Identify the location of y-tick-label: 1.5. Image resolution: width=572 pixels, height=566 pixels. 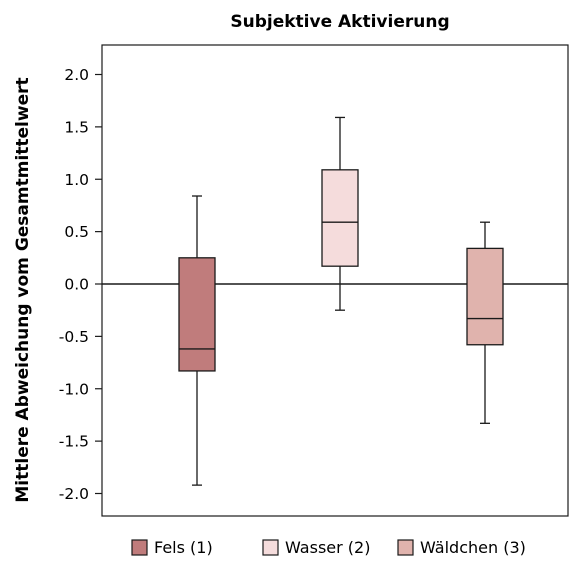
(76, 127).